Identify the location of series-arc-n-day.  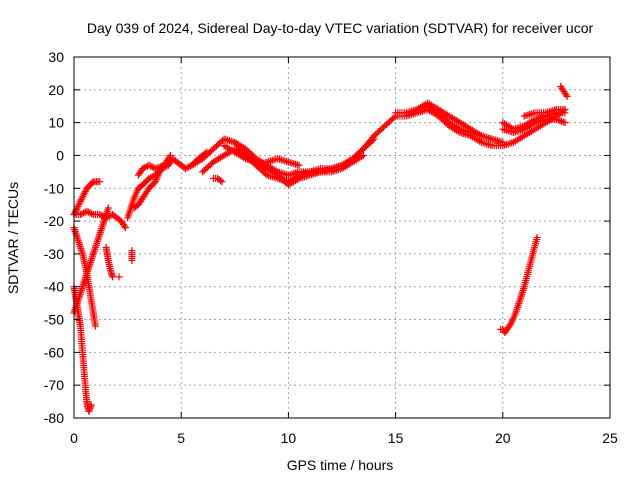
(293, 165).